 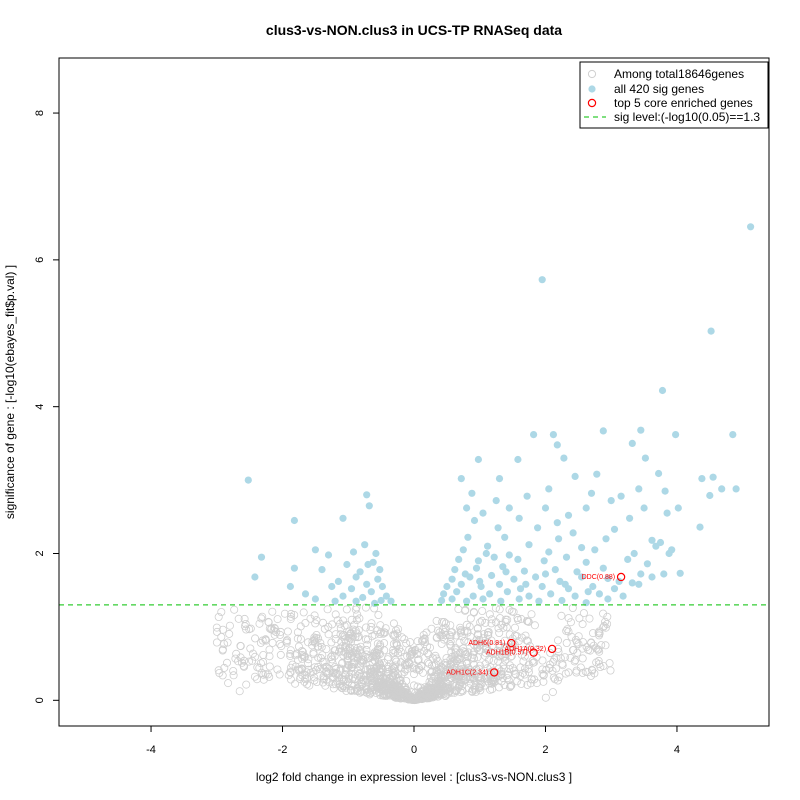 What do you see at coordinates (486, 643) in the screenshot?
I see `core-gene-label: ADH6(0.81)` at bounding box center [486, 643].